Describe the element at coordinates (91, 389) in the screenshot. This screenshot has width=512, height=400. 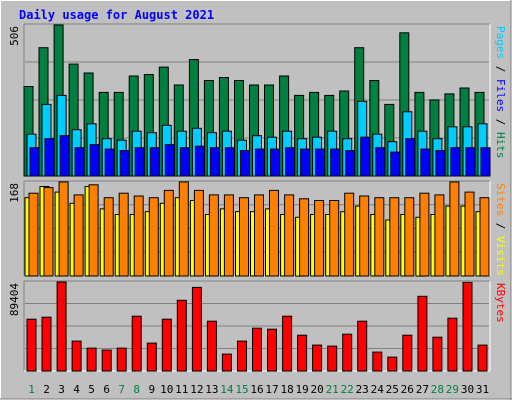
I see `x-tick-label: 5` at that location.